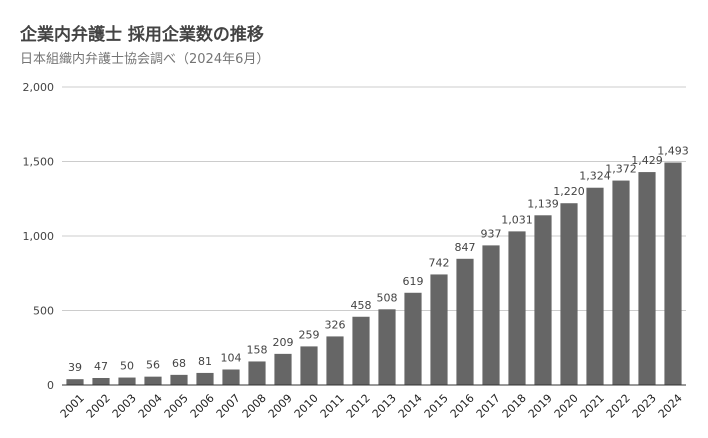  What do you see at coordinates (39, 162) in the screenshot?
I see `y-tick-label: 1,500` at bounding box center [39, 162].